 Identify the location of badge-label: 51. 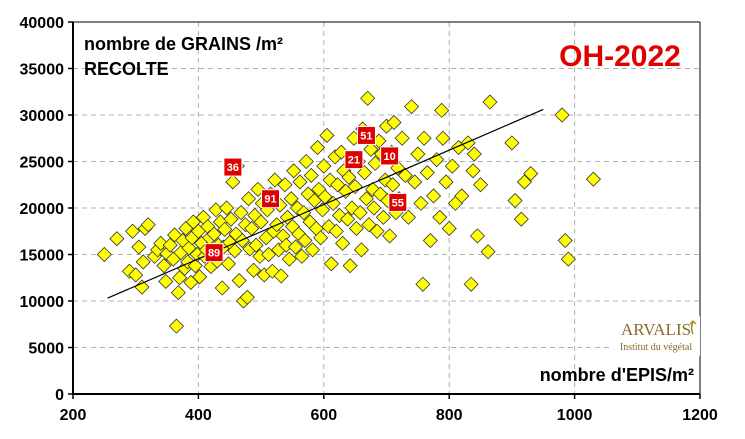
(366, 136).